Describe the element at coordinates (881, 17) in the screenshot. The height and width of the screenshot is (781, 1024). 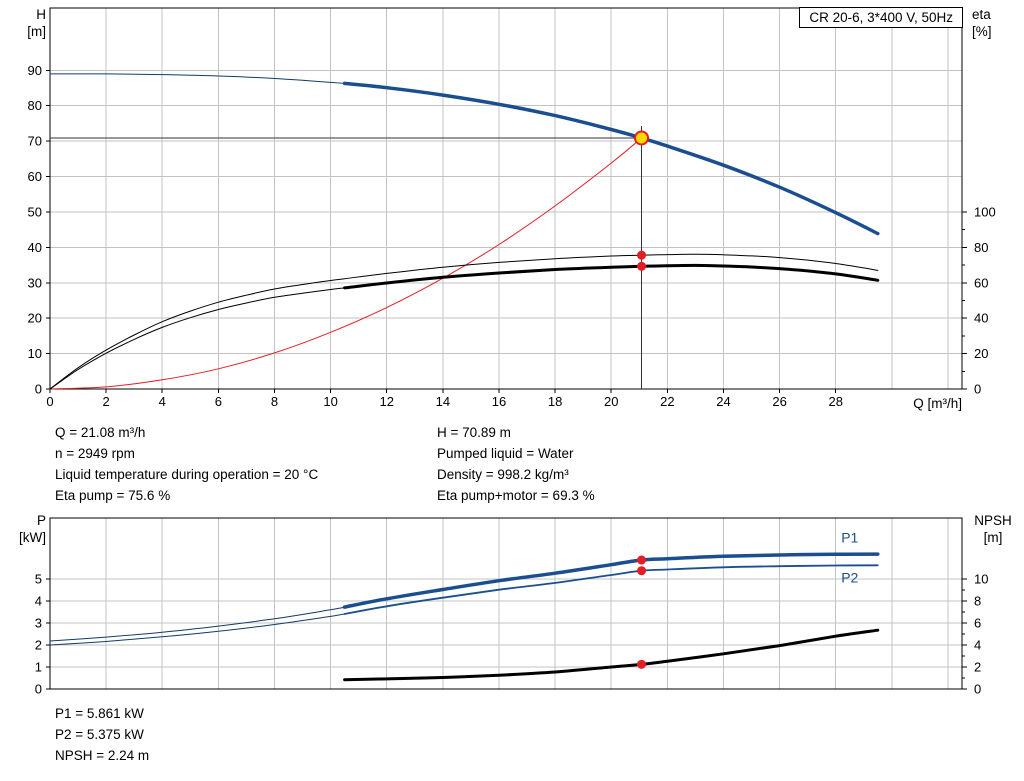
I see `pump-model-title: CR 20-6, 3*400 V, 50Hz` at that location.